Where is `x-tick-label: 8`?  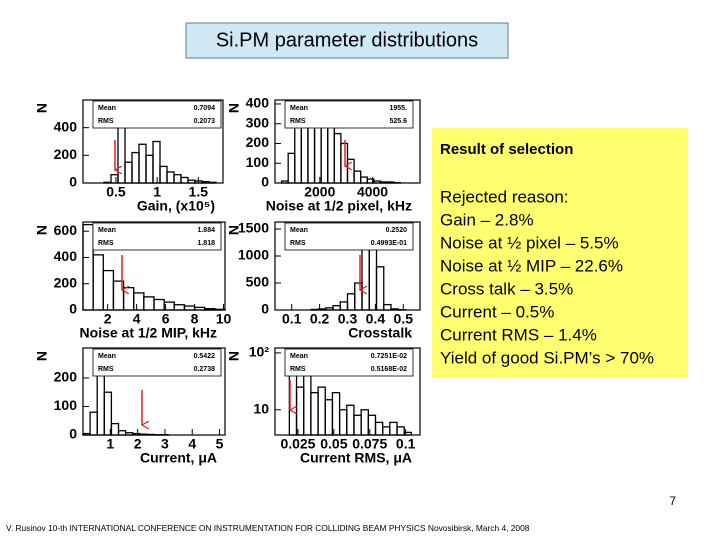
x-tick-label: 8 is located at coordinates (195, 319).